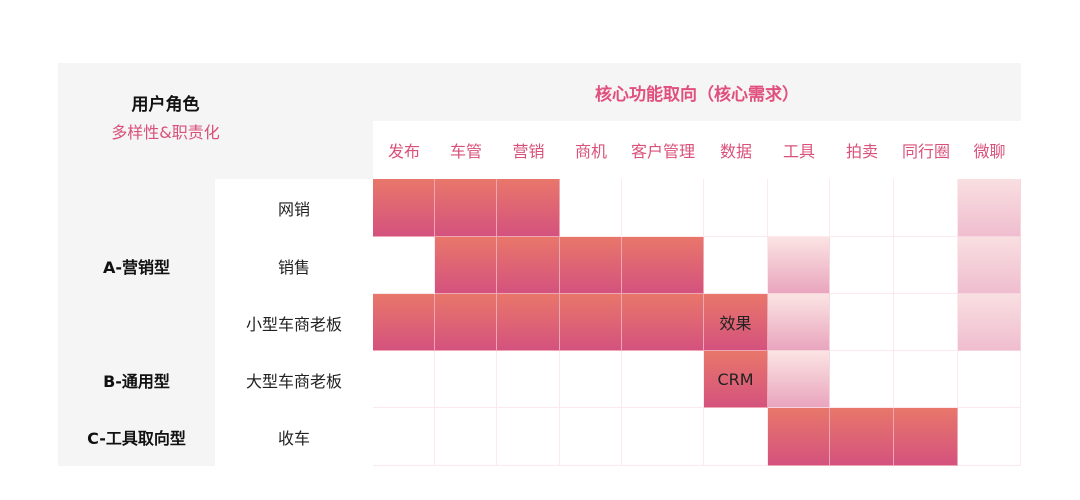 This screenshot has height=500, width=1080. Describe the element at coordinates (293, 381) in the screenshot. I see `sub-role-label: 大型车商老板` at that location.